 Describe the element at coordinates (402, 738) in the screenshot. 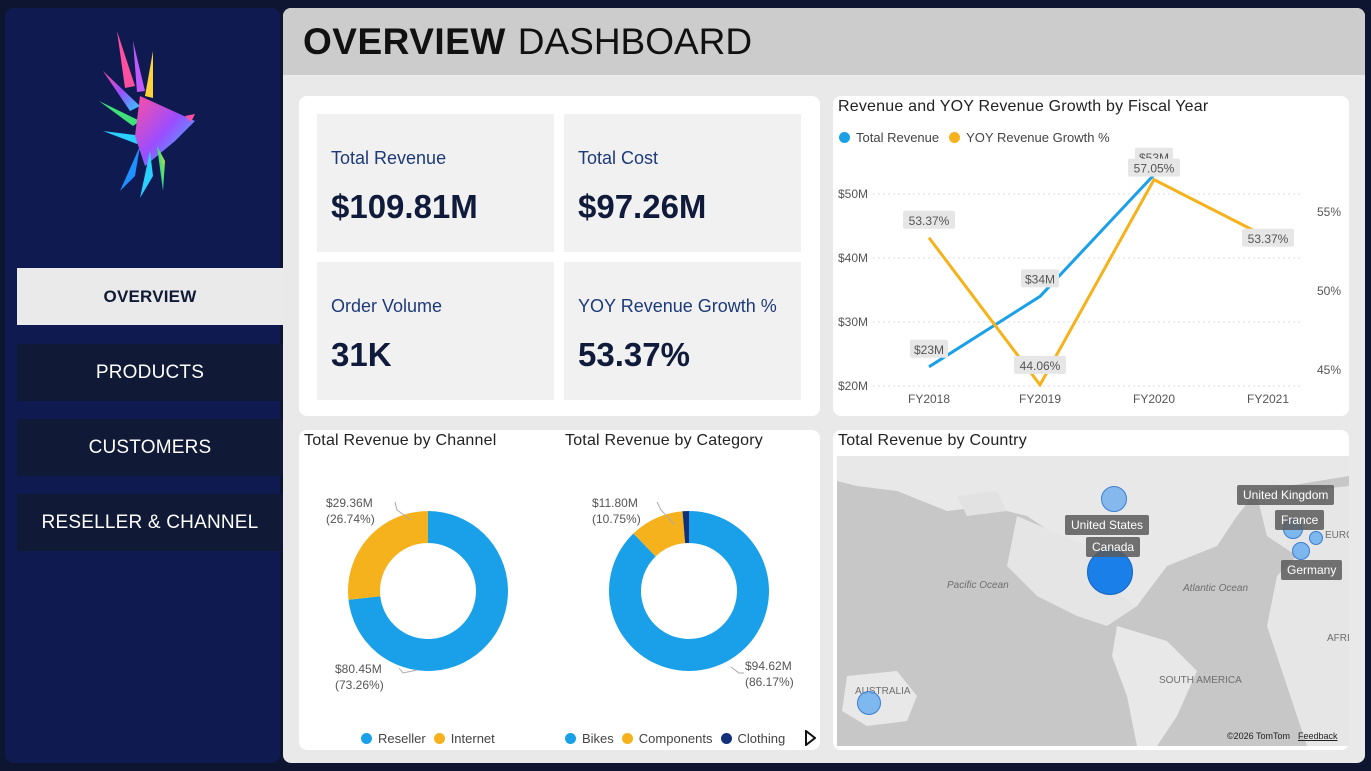

I see `legend-label-reseller: Reseller` at that location.